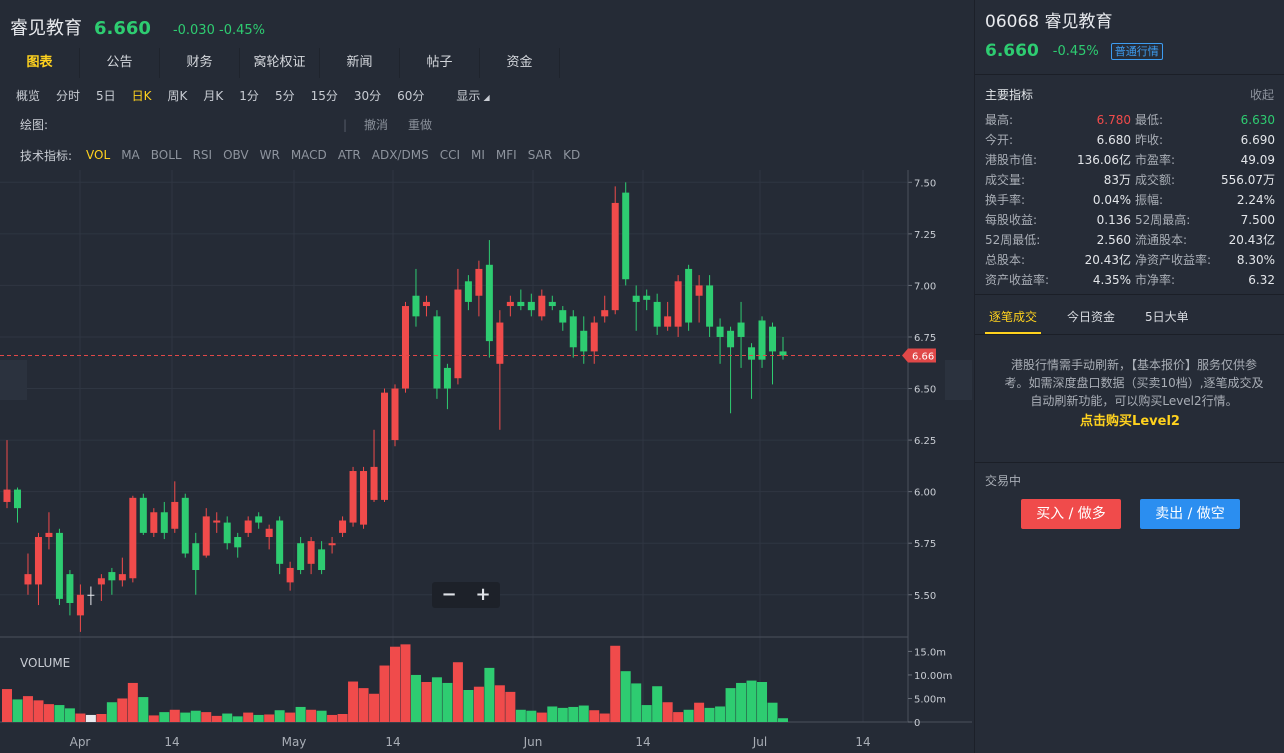 This screenshot has width=1284, height=753. What do you see at coordinates (400, 155) in the screenshot?
I see `indicator-adx-dms: ADX/DMS` at bounding box center [400, 155].